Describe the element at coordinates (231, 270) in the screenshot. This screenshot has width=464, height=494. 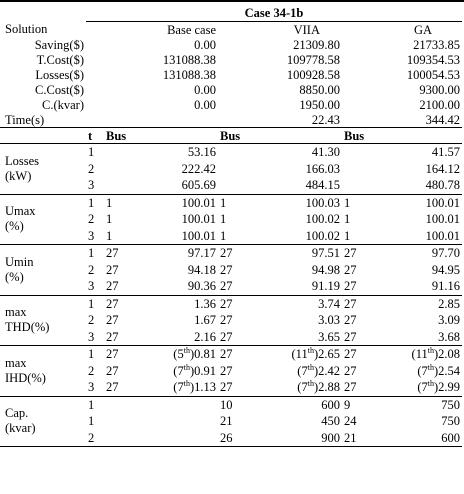
I see `detail-row: Umin (%) 1 27 97.17 27 97.51 27 97.70` at that location.